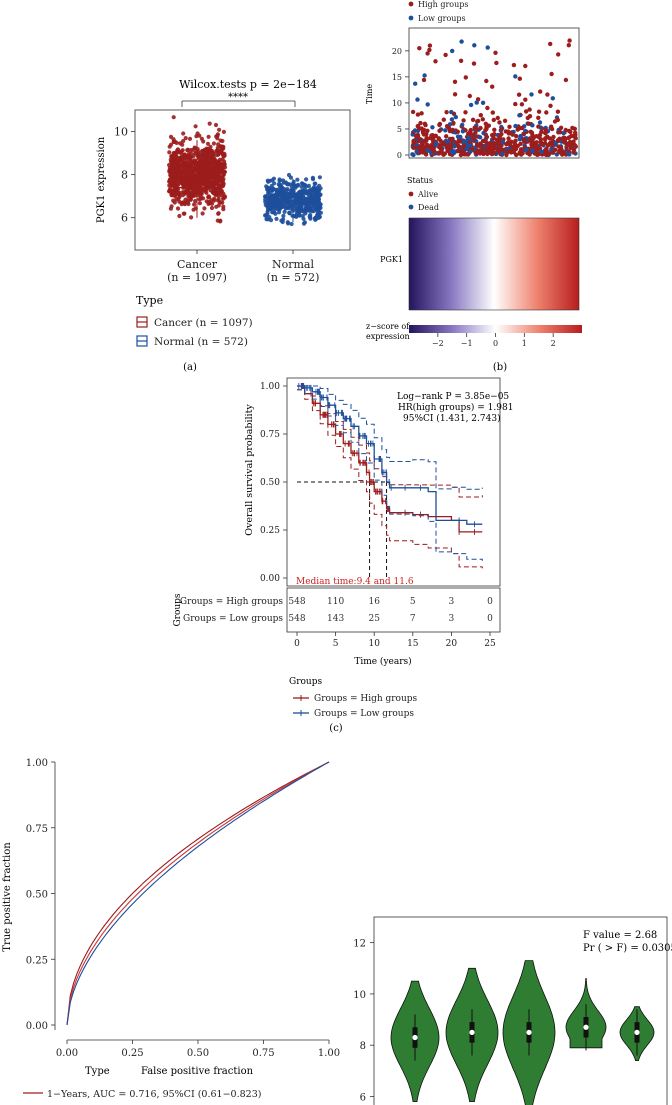  I want to click on risk-row-label: Groups = Low groups, so click(233, 619).